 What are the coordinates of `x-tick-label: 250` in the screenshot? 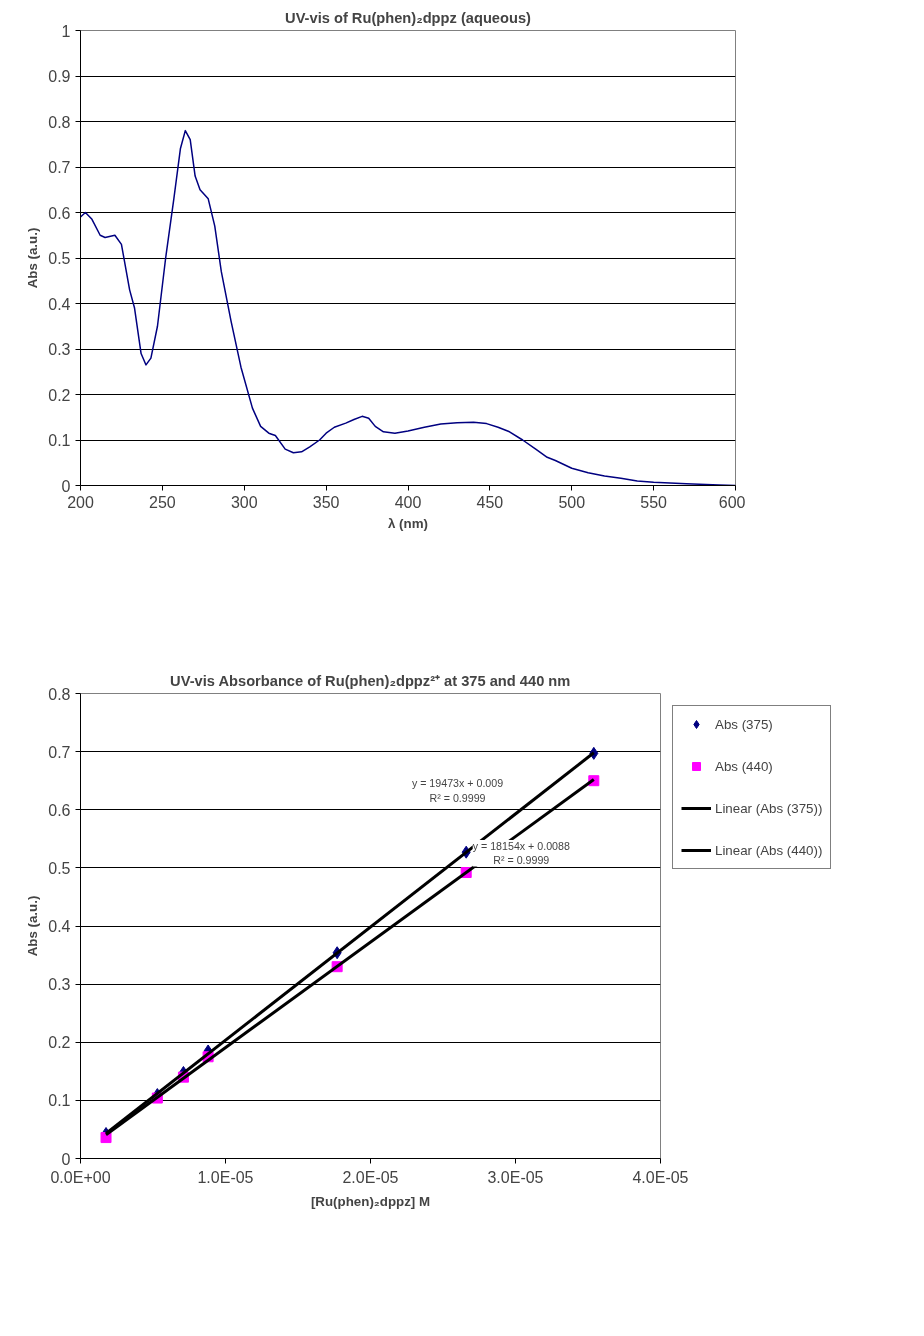 It's located at (162, 502).